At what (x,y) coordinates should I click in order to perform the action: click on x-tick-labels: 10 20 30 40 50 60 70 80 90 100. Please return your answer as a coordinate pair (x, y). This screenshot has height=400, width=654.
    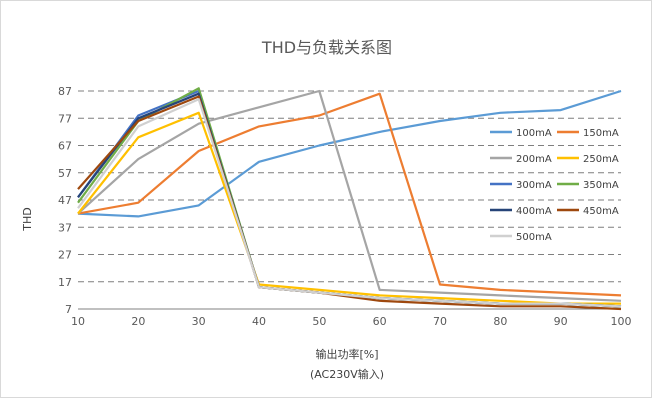
    Looking at the image, I should click on (351, 321).